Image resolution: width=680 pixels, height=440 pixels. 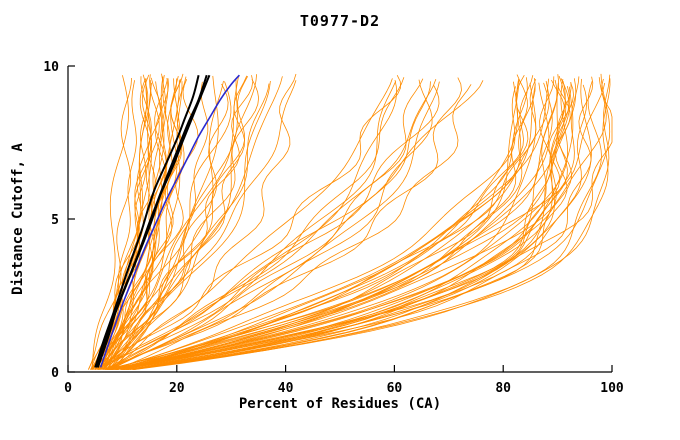 What do you see at coordinates (340, 404) in the screenshot?
I see `x-axis-label: Percent of Residues (CA)` at bounding box center [340, 404].